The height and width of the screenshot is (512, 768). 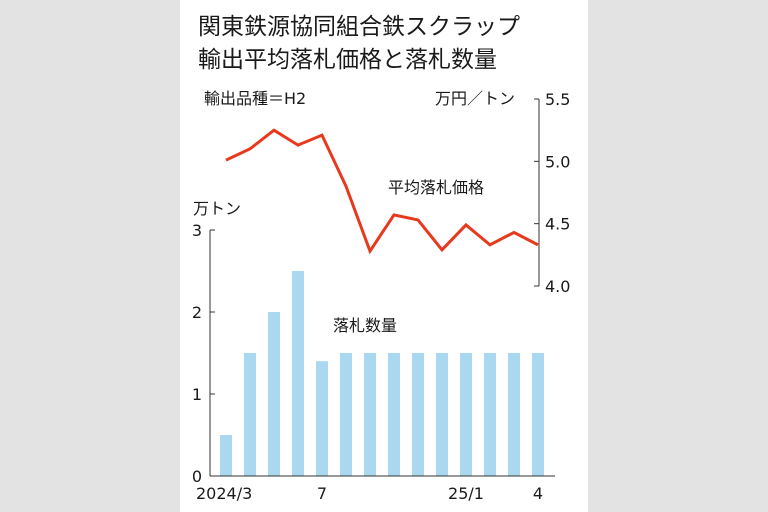 What do you see at coordinates (557, 286) in the screenshot?
I see `price-tick-label-0: 4.0` at bounding box center [557, 286].